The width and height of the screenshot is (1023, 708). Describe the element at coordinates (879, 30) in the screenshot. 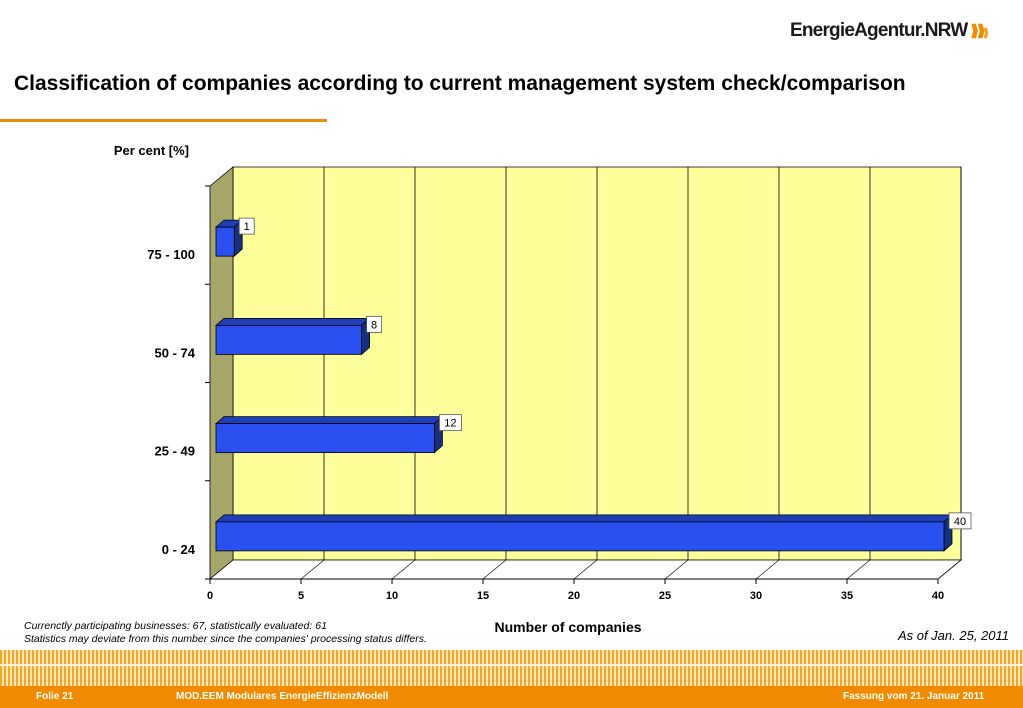

I see `logo-text: EnergieAgentur.NRW` at that location.